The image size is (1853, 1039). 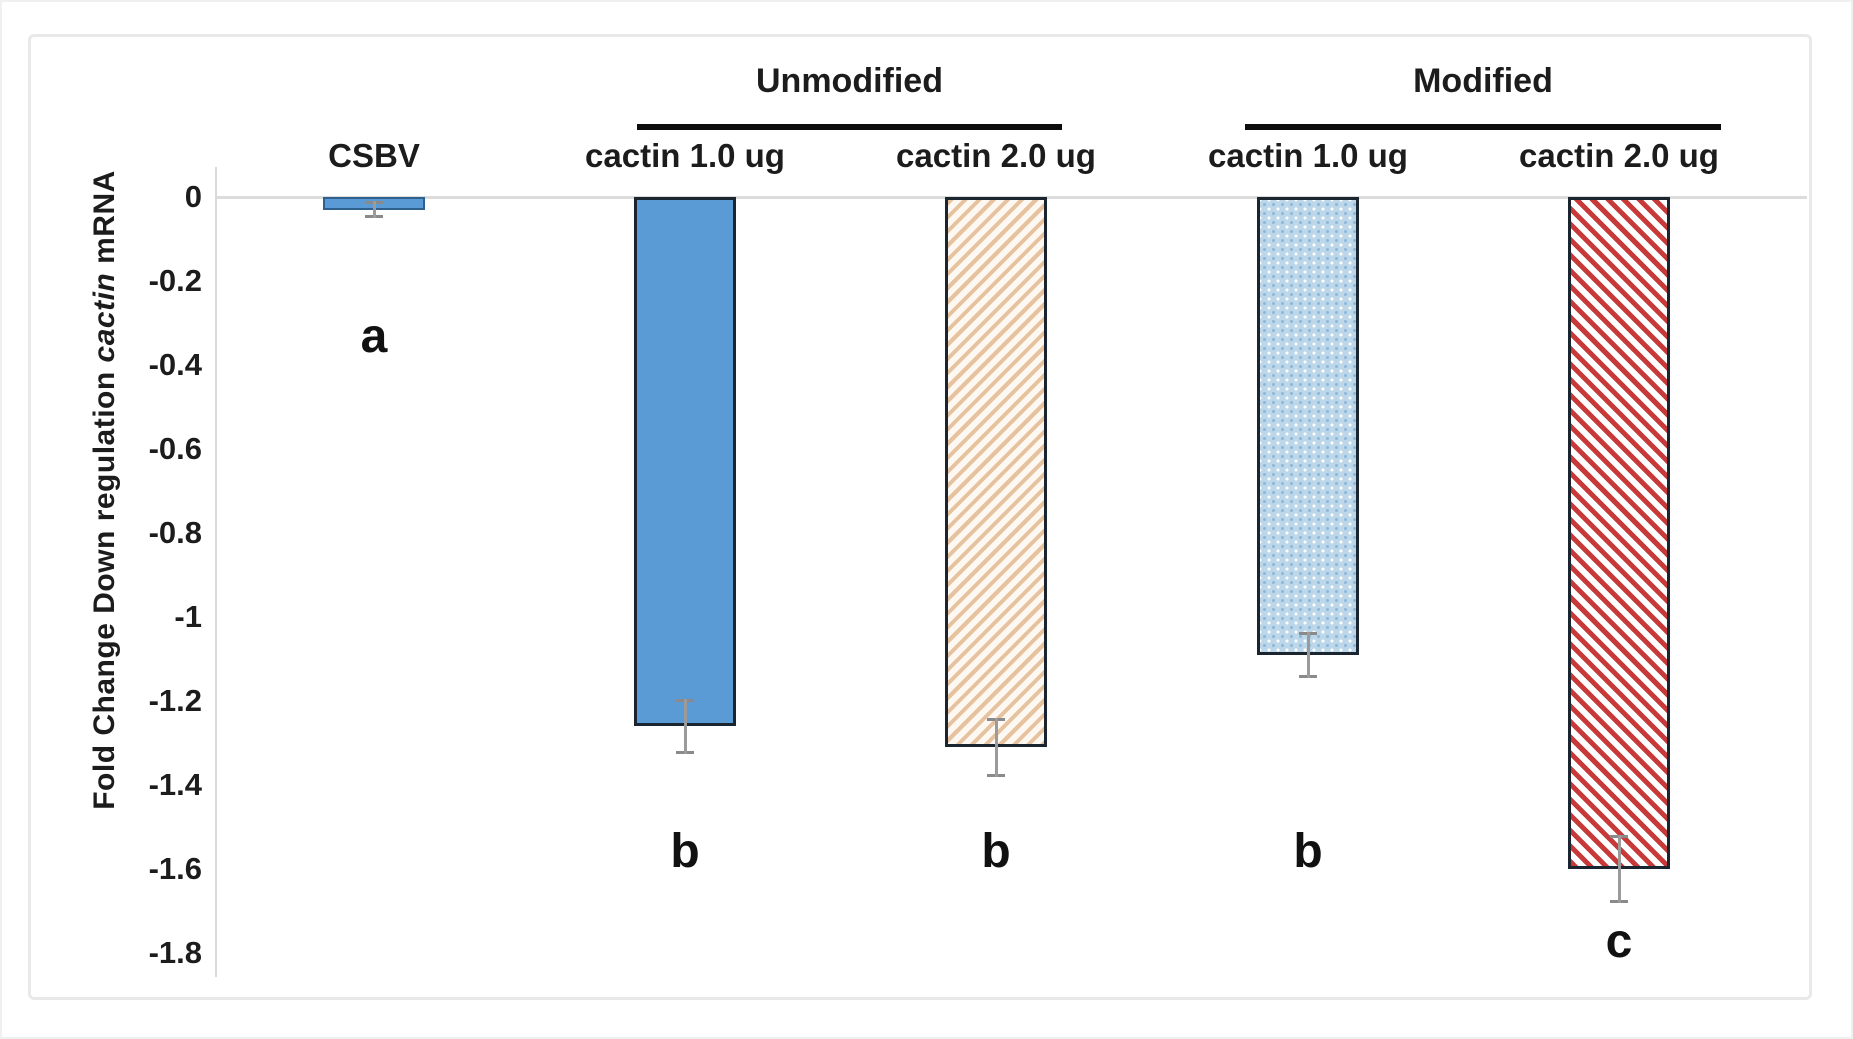 What do you see at coordinates (374, 155) in the screenshot?
I see `column-label: CSBV` at bounding box center [374, 155].